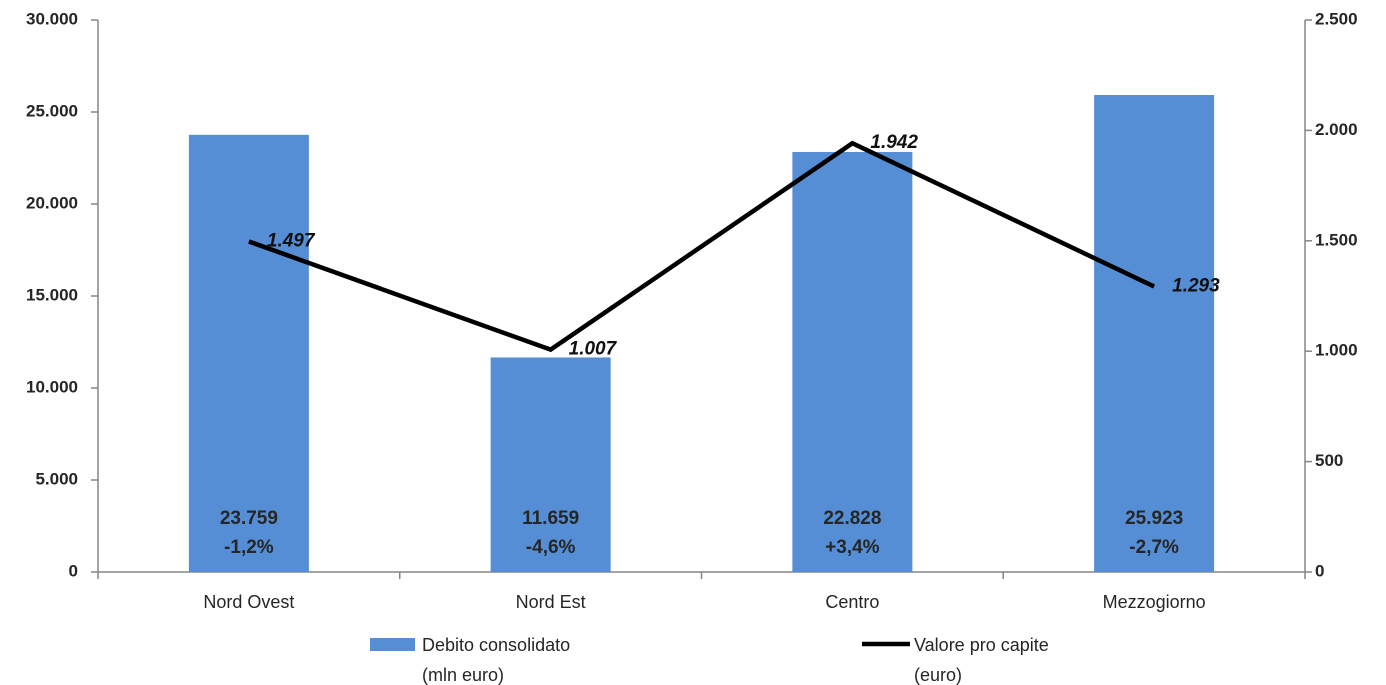 This screenshot has height=685, width=1386. Describe the element at coordinates (1154, 518) in the screenshot. I see `bar-value-label: 25.923` at that location.